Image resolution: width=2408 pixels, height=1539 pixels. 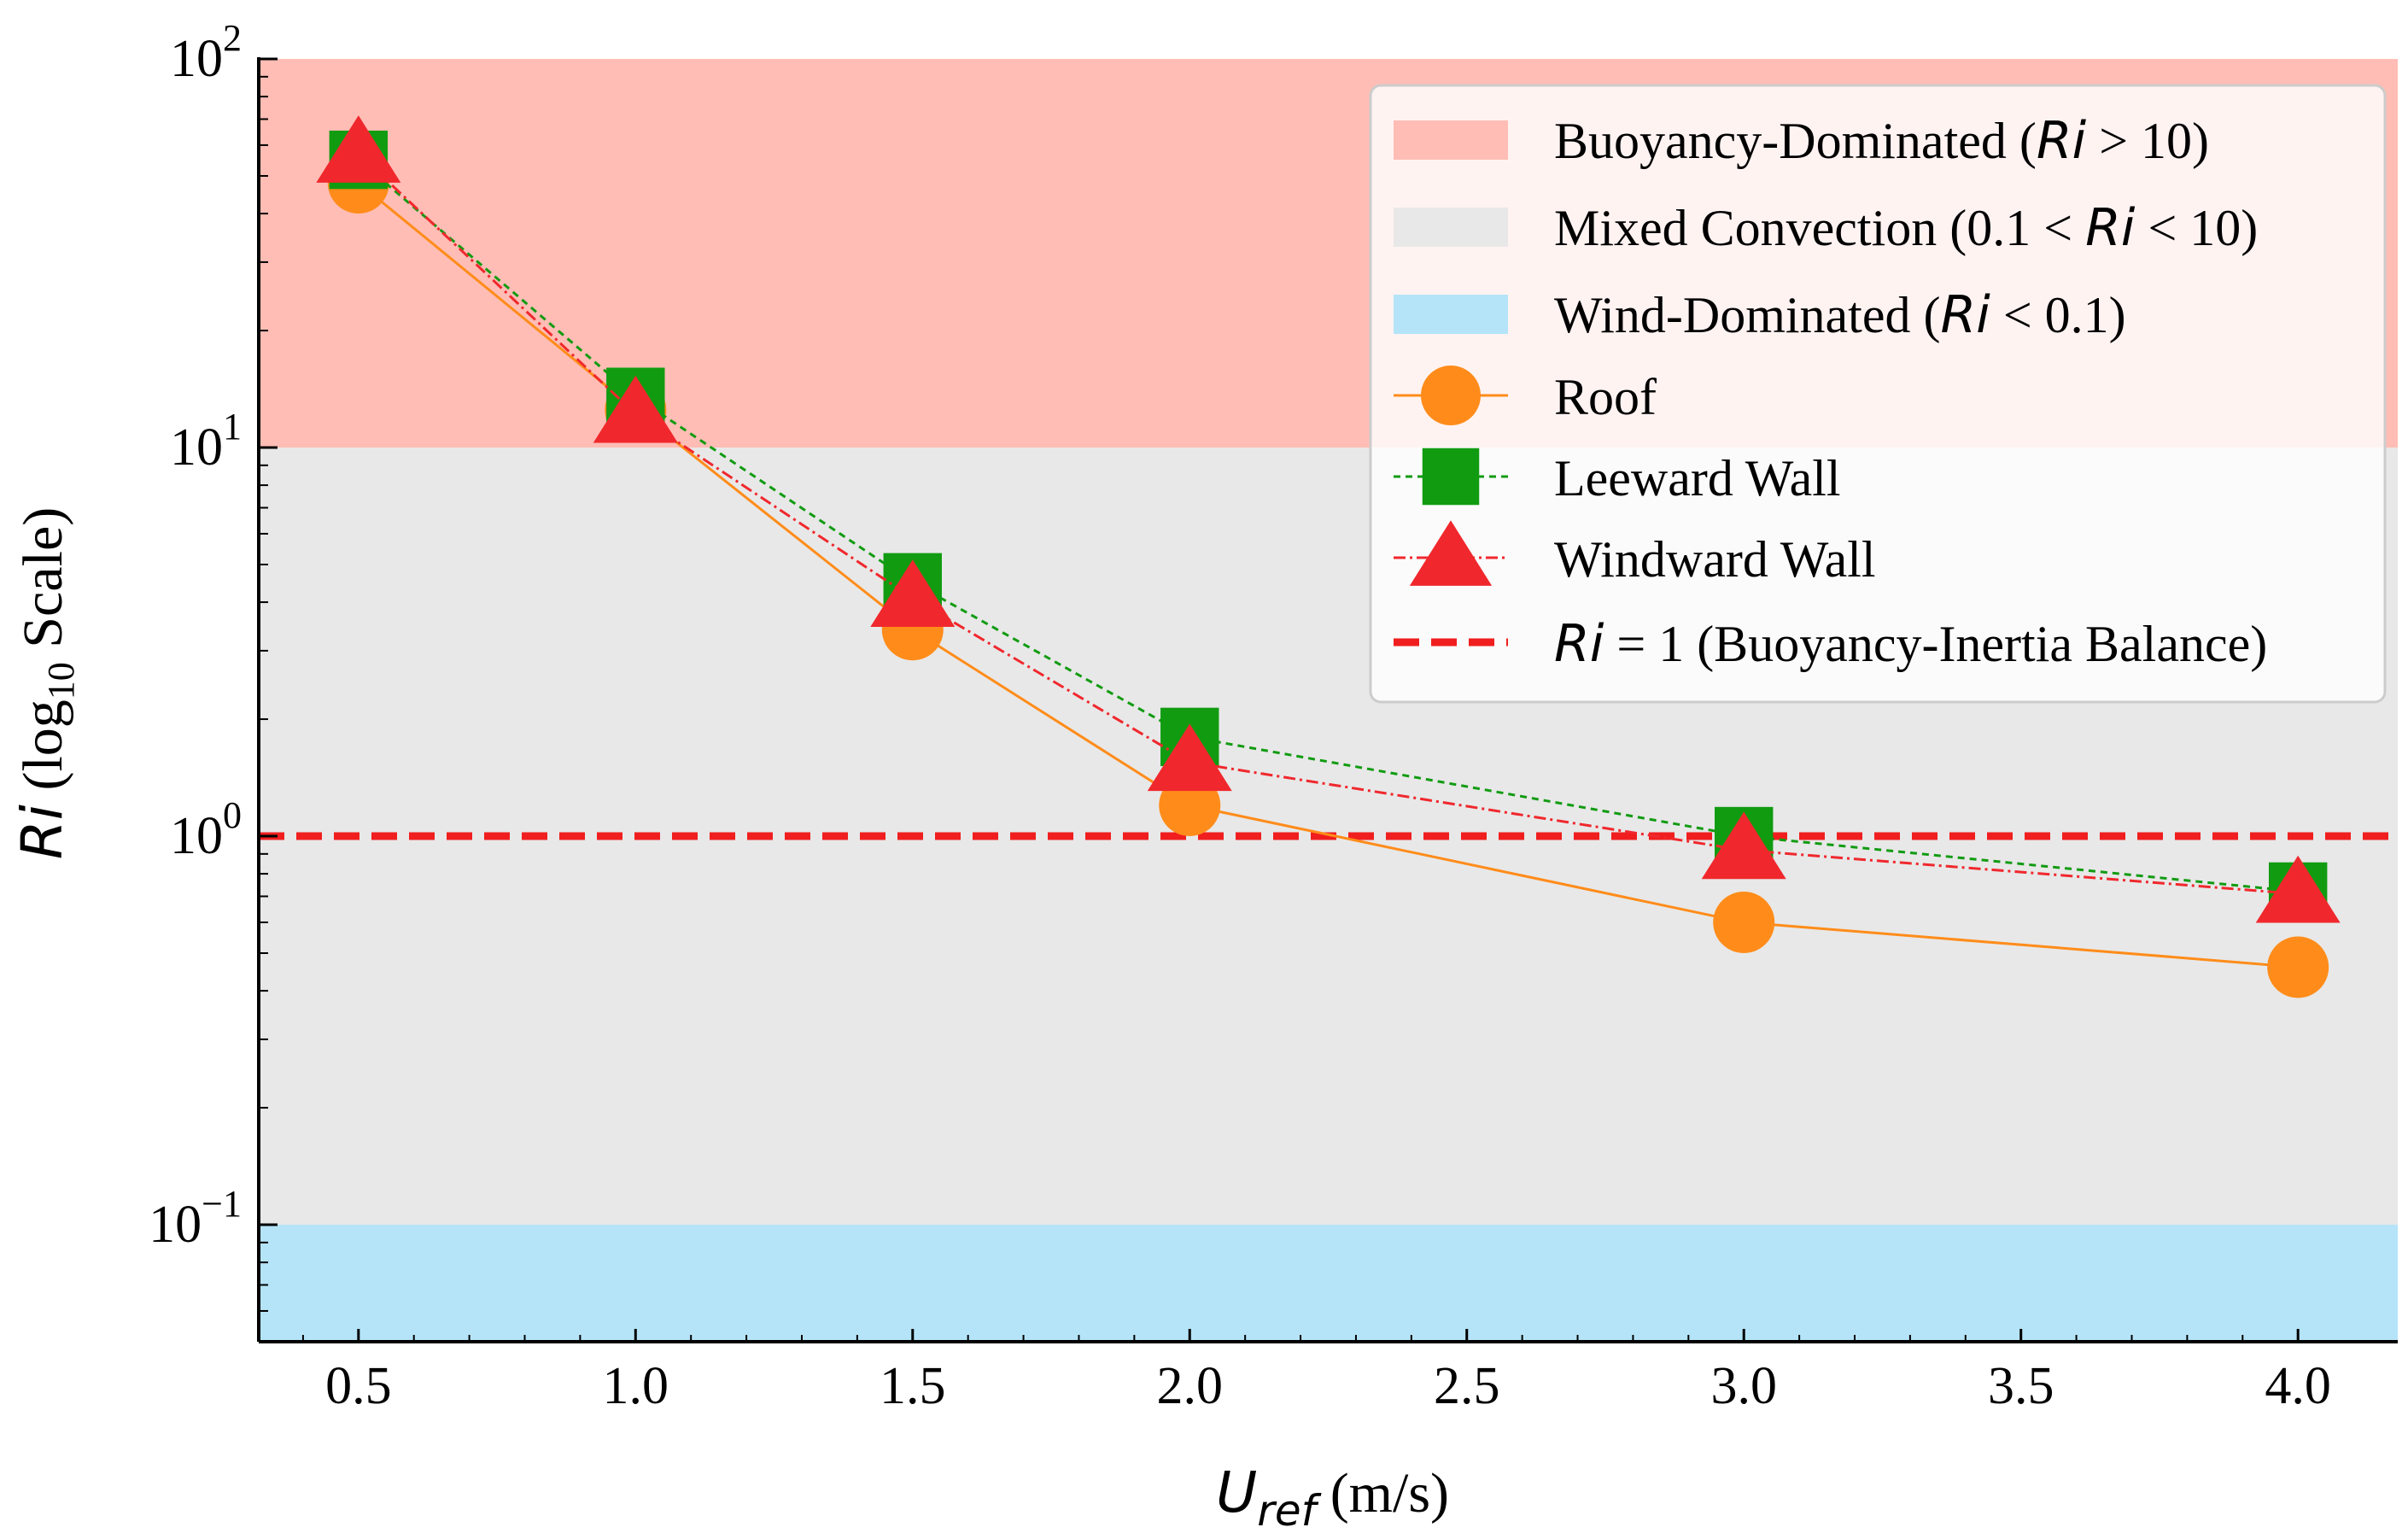 I want to click on x-tick-label: 1.5, so click(x=913, y=1386).